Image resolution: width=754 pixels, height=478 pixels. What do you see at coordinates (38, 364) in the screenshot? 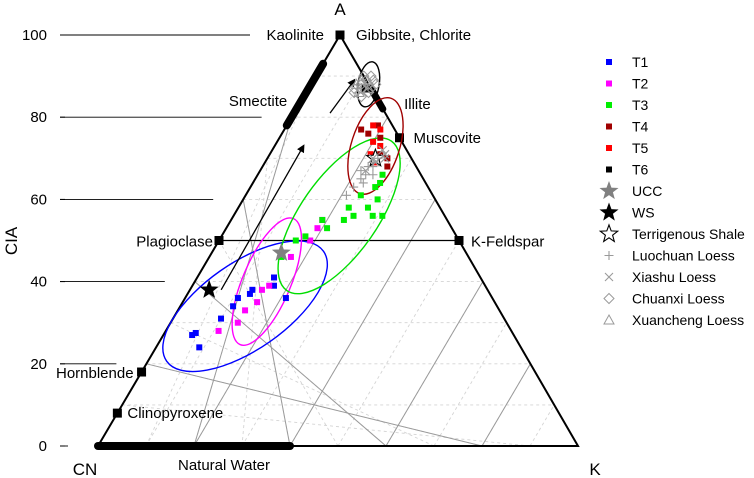
I see `cia-tick-label: 20` at bounding box center [38, 364].